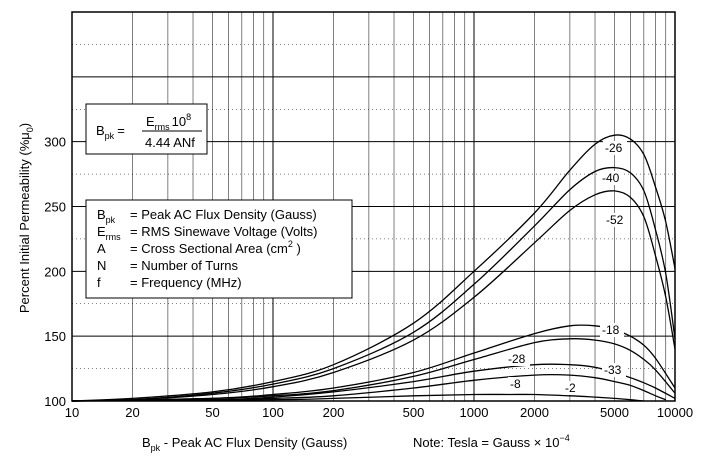 Image resolution: width=706 pixels, height=469 pixels. What do you see at coordinates (55, 271) in the screenshot?
I see `y-tick-label: 200` at bounding box center [55, 271].